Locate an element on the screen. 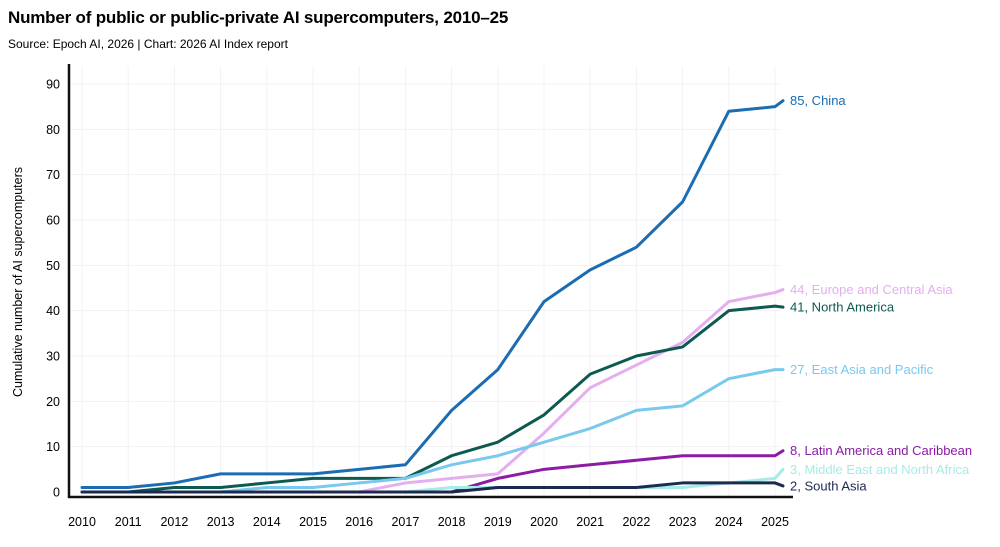 The height and width of the screenshot is (547, 1000). x-tick-label-2014: 2014 is located at coordinates (267, 522).